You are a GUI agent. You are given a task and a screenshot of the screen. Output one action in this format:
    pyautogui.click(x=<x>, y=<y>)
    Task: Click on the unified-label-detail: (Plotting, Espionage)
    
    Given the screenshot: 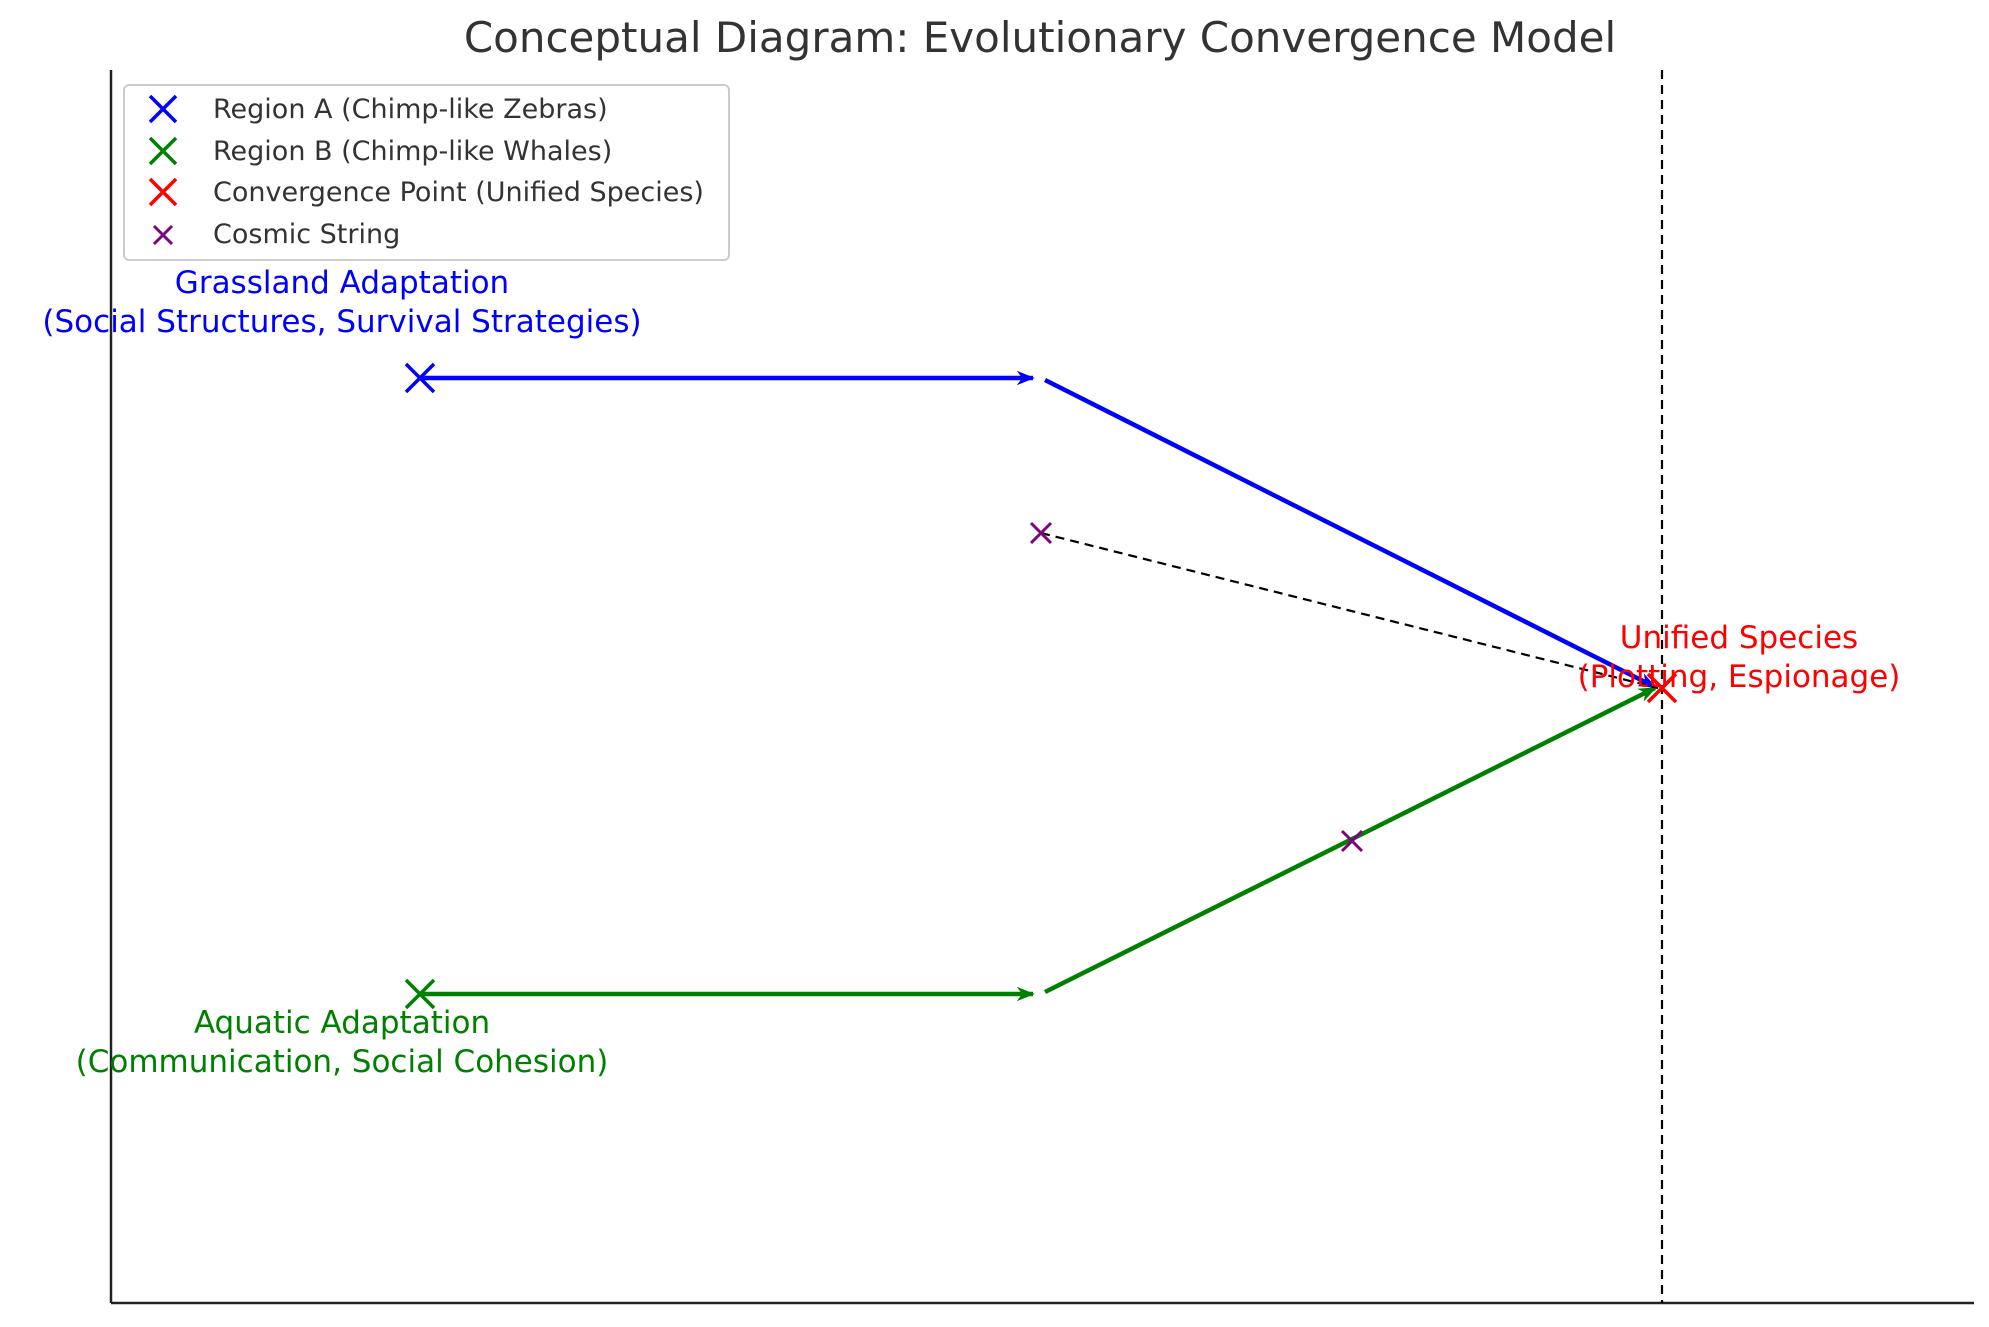 What is the action you would take?
    pyautogui.click(x=1739, y=677)
    